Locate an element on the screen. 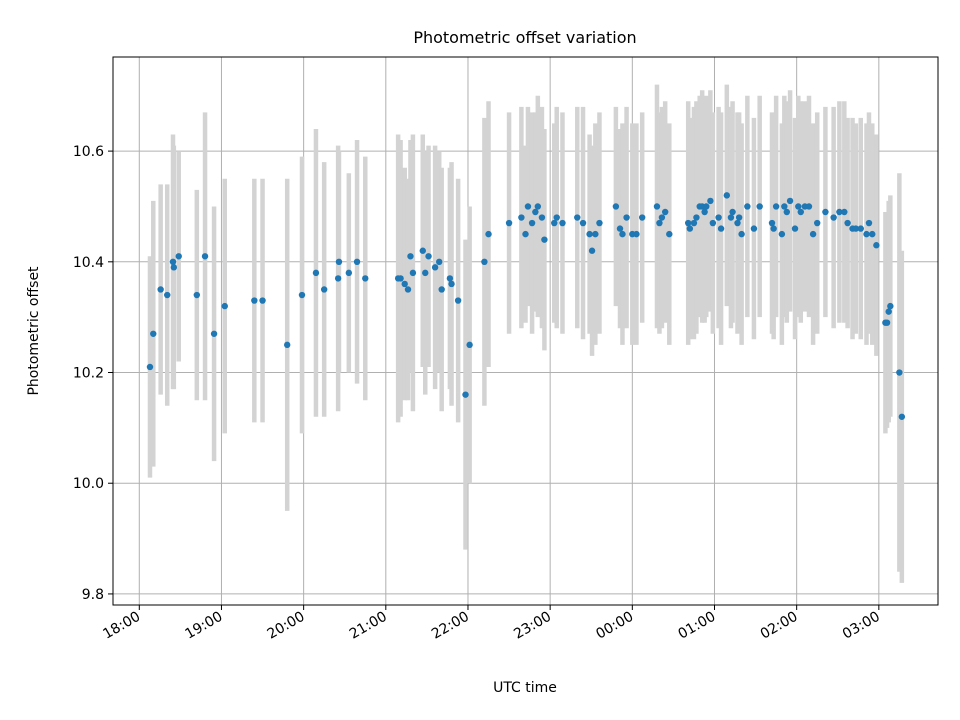  y-tick-label: 10.2 is located at coordinates (88, 374).